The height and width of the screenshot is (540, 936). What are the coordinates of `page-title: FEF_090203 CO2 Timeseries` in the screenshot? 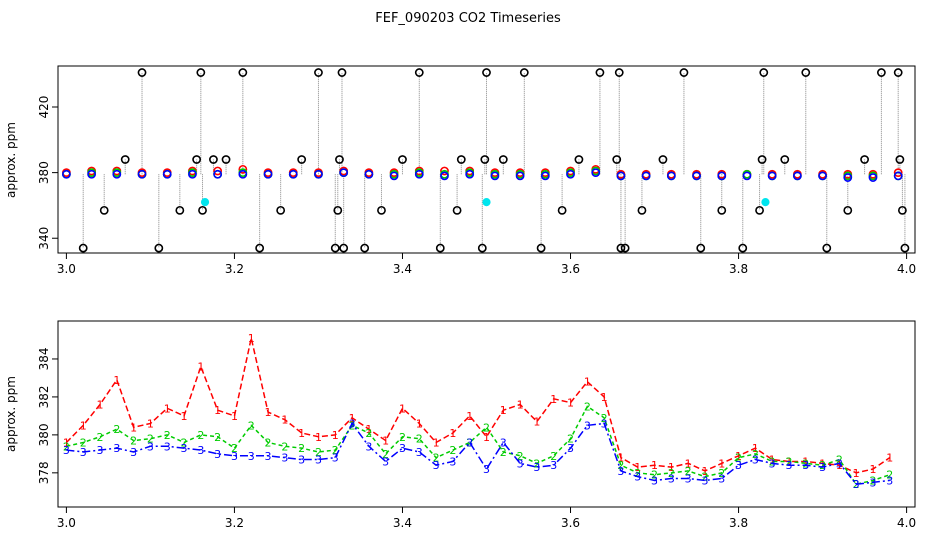 It's located at (468, 18).